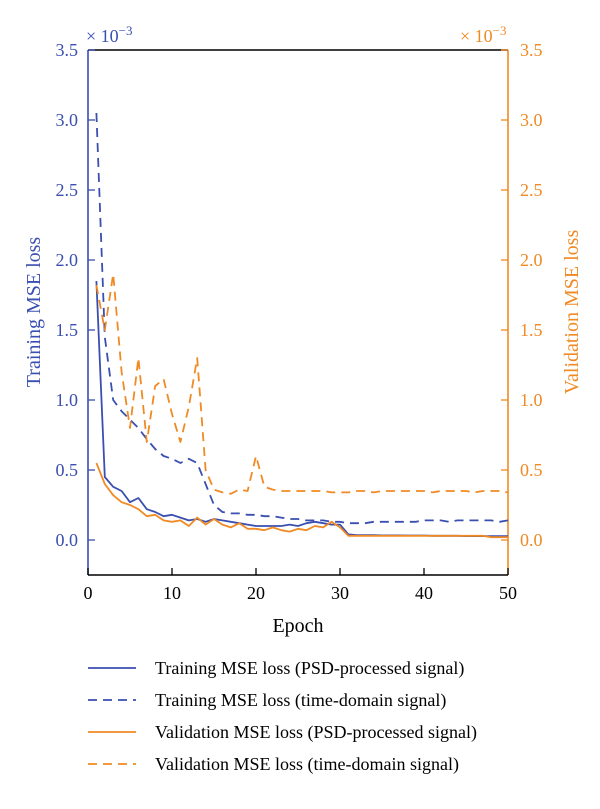 Image resolution: width=600 pixels, height=809 pixels. I want to click on y-tick-label-left: 1.5, so click(67, 330).